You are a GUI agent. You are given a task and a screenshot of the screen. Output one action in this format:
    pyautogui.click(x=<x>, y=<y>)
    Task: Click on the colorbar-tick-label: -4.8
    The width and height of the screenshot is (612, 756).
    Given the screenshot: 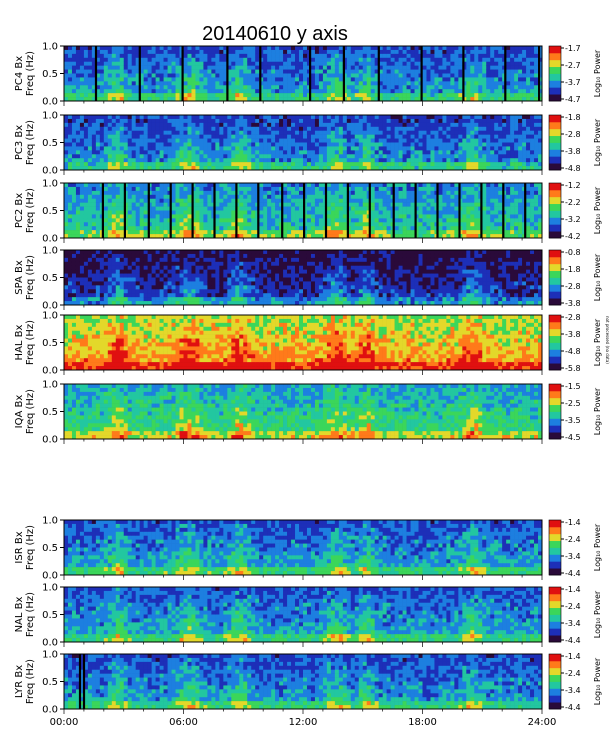 What is the action you would take?
    pyautogui.click(x=573, y=351)
    